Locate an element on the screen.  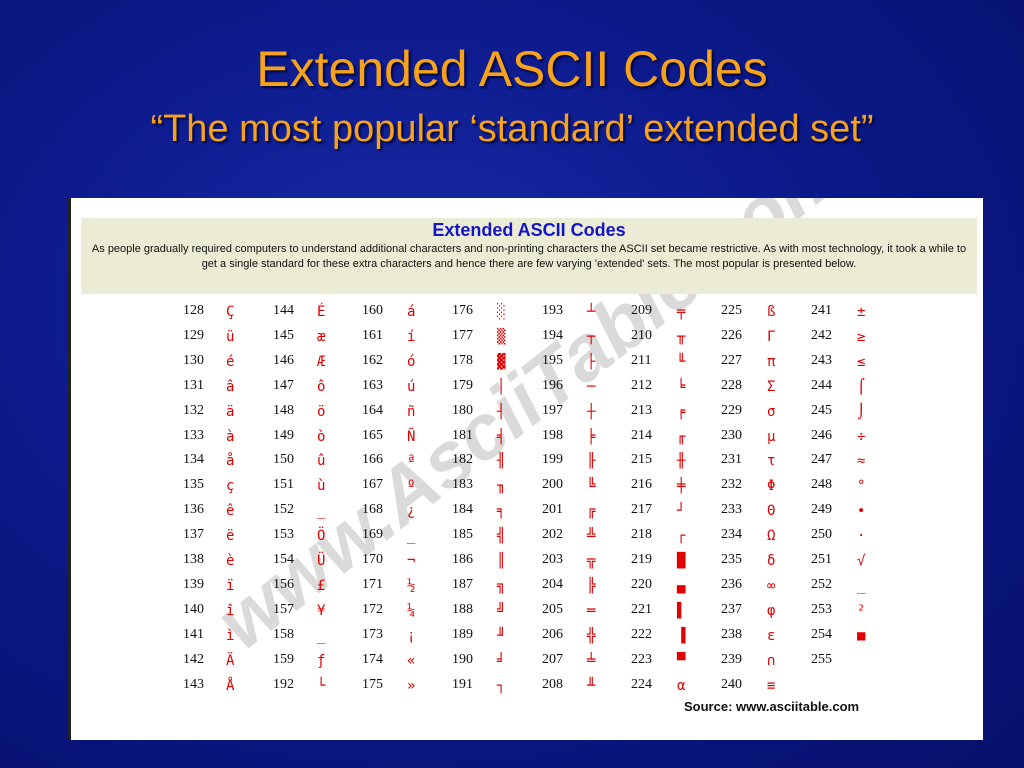
ascii-character: ¿ is located at coordinates (411, 511).